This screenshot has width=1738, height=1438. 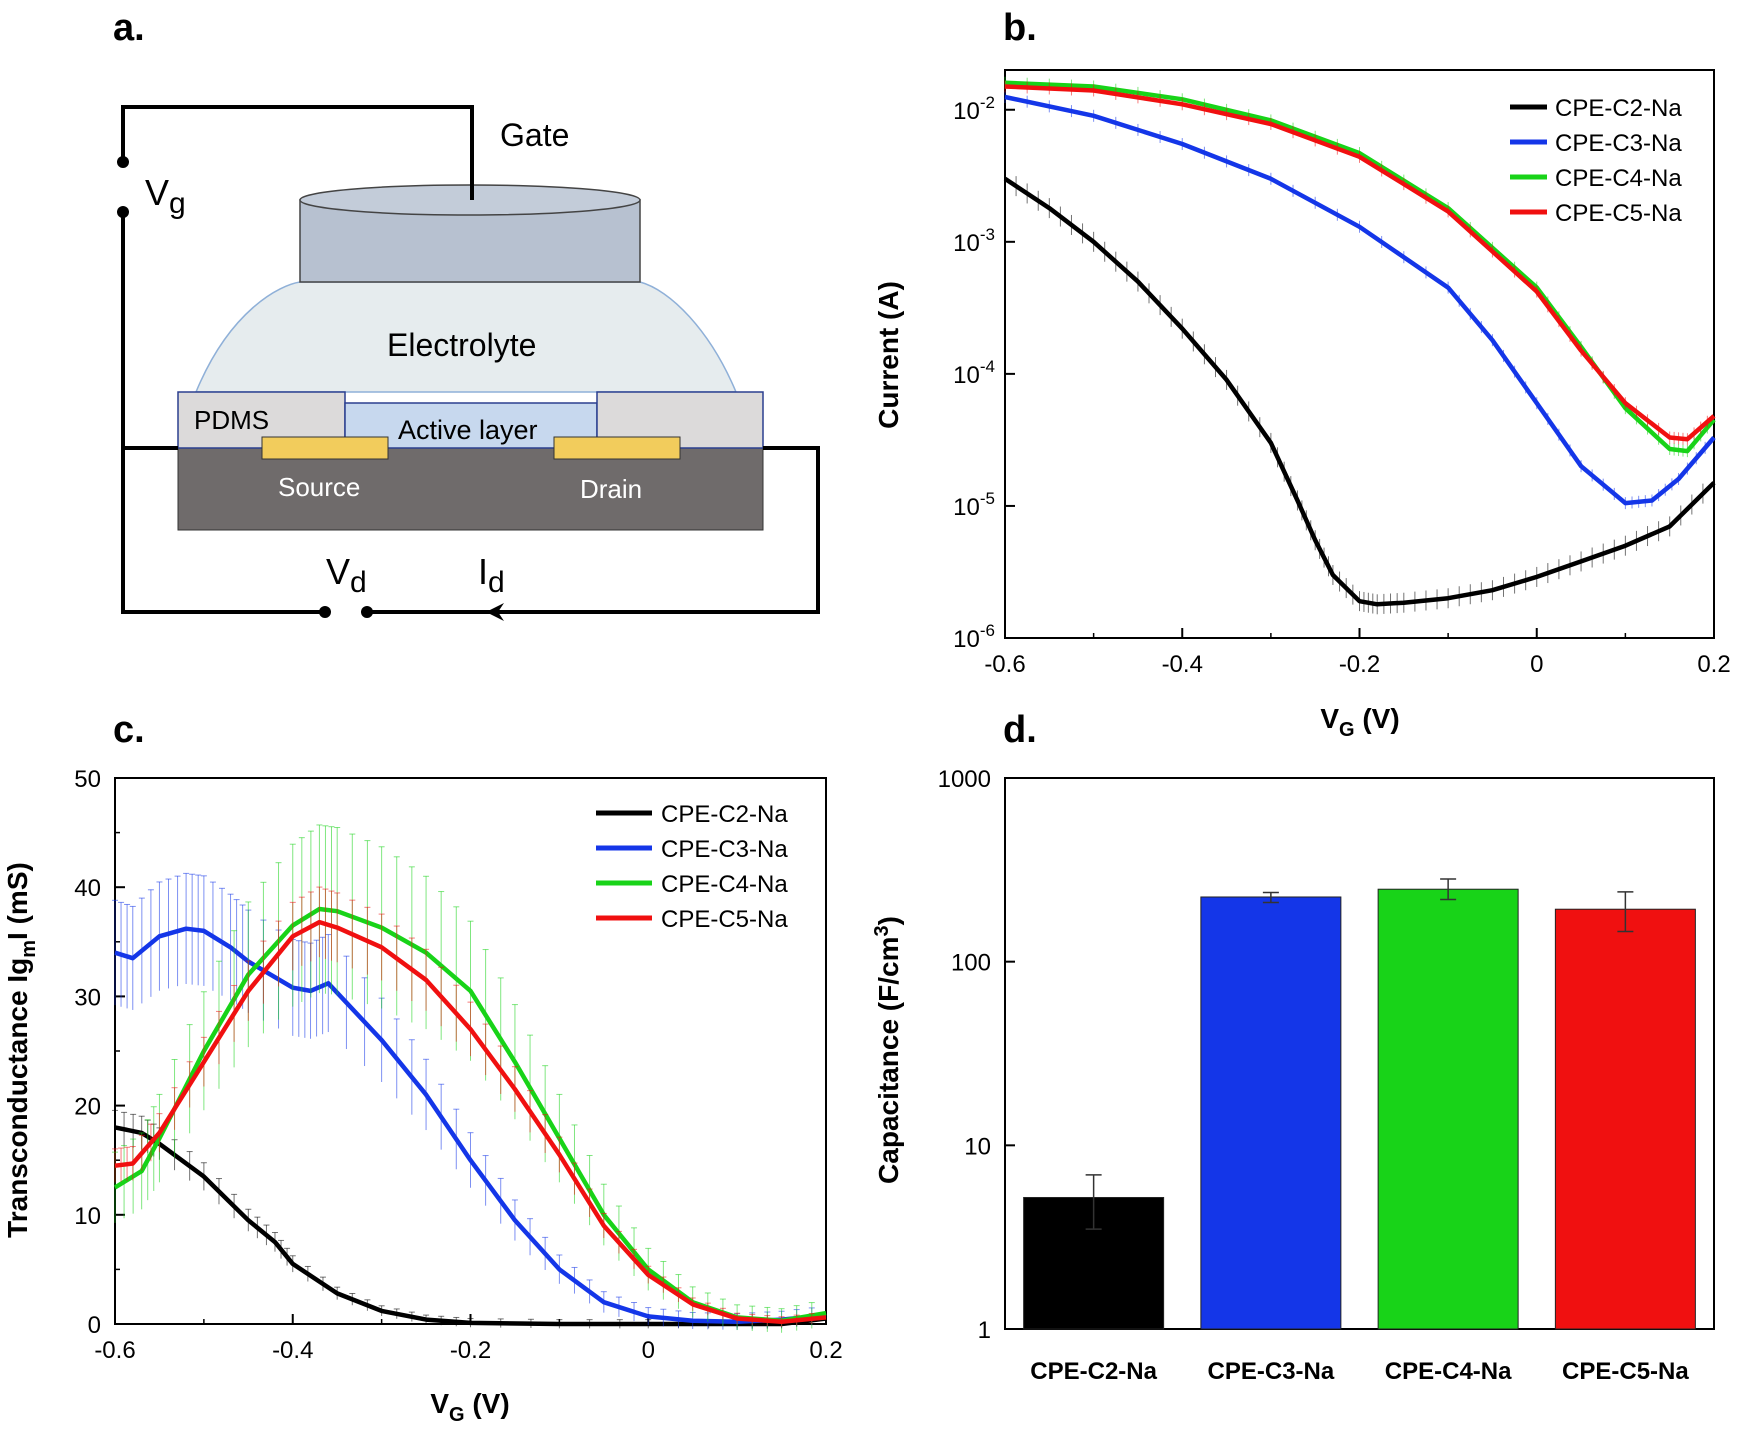 I want to click on plot-c-series, so click(x=469, y=1078).